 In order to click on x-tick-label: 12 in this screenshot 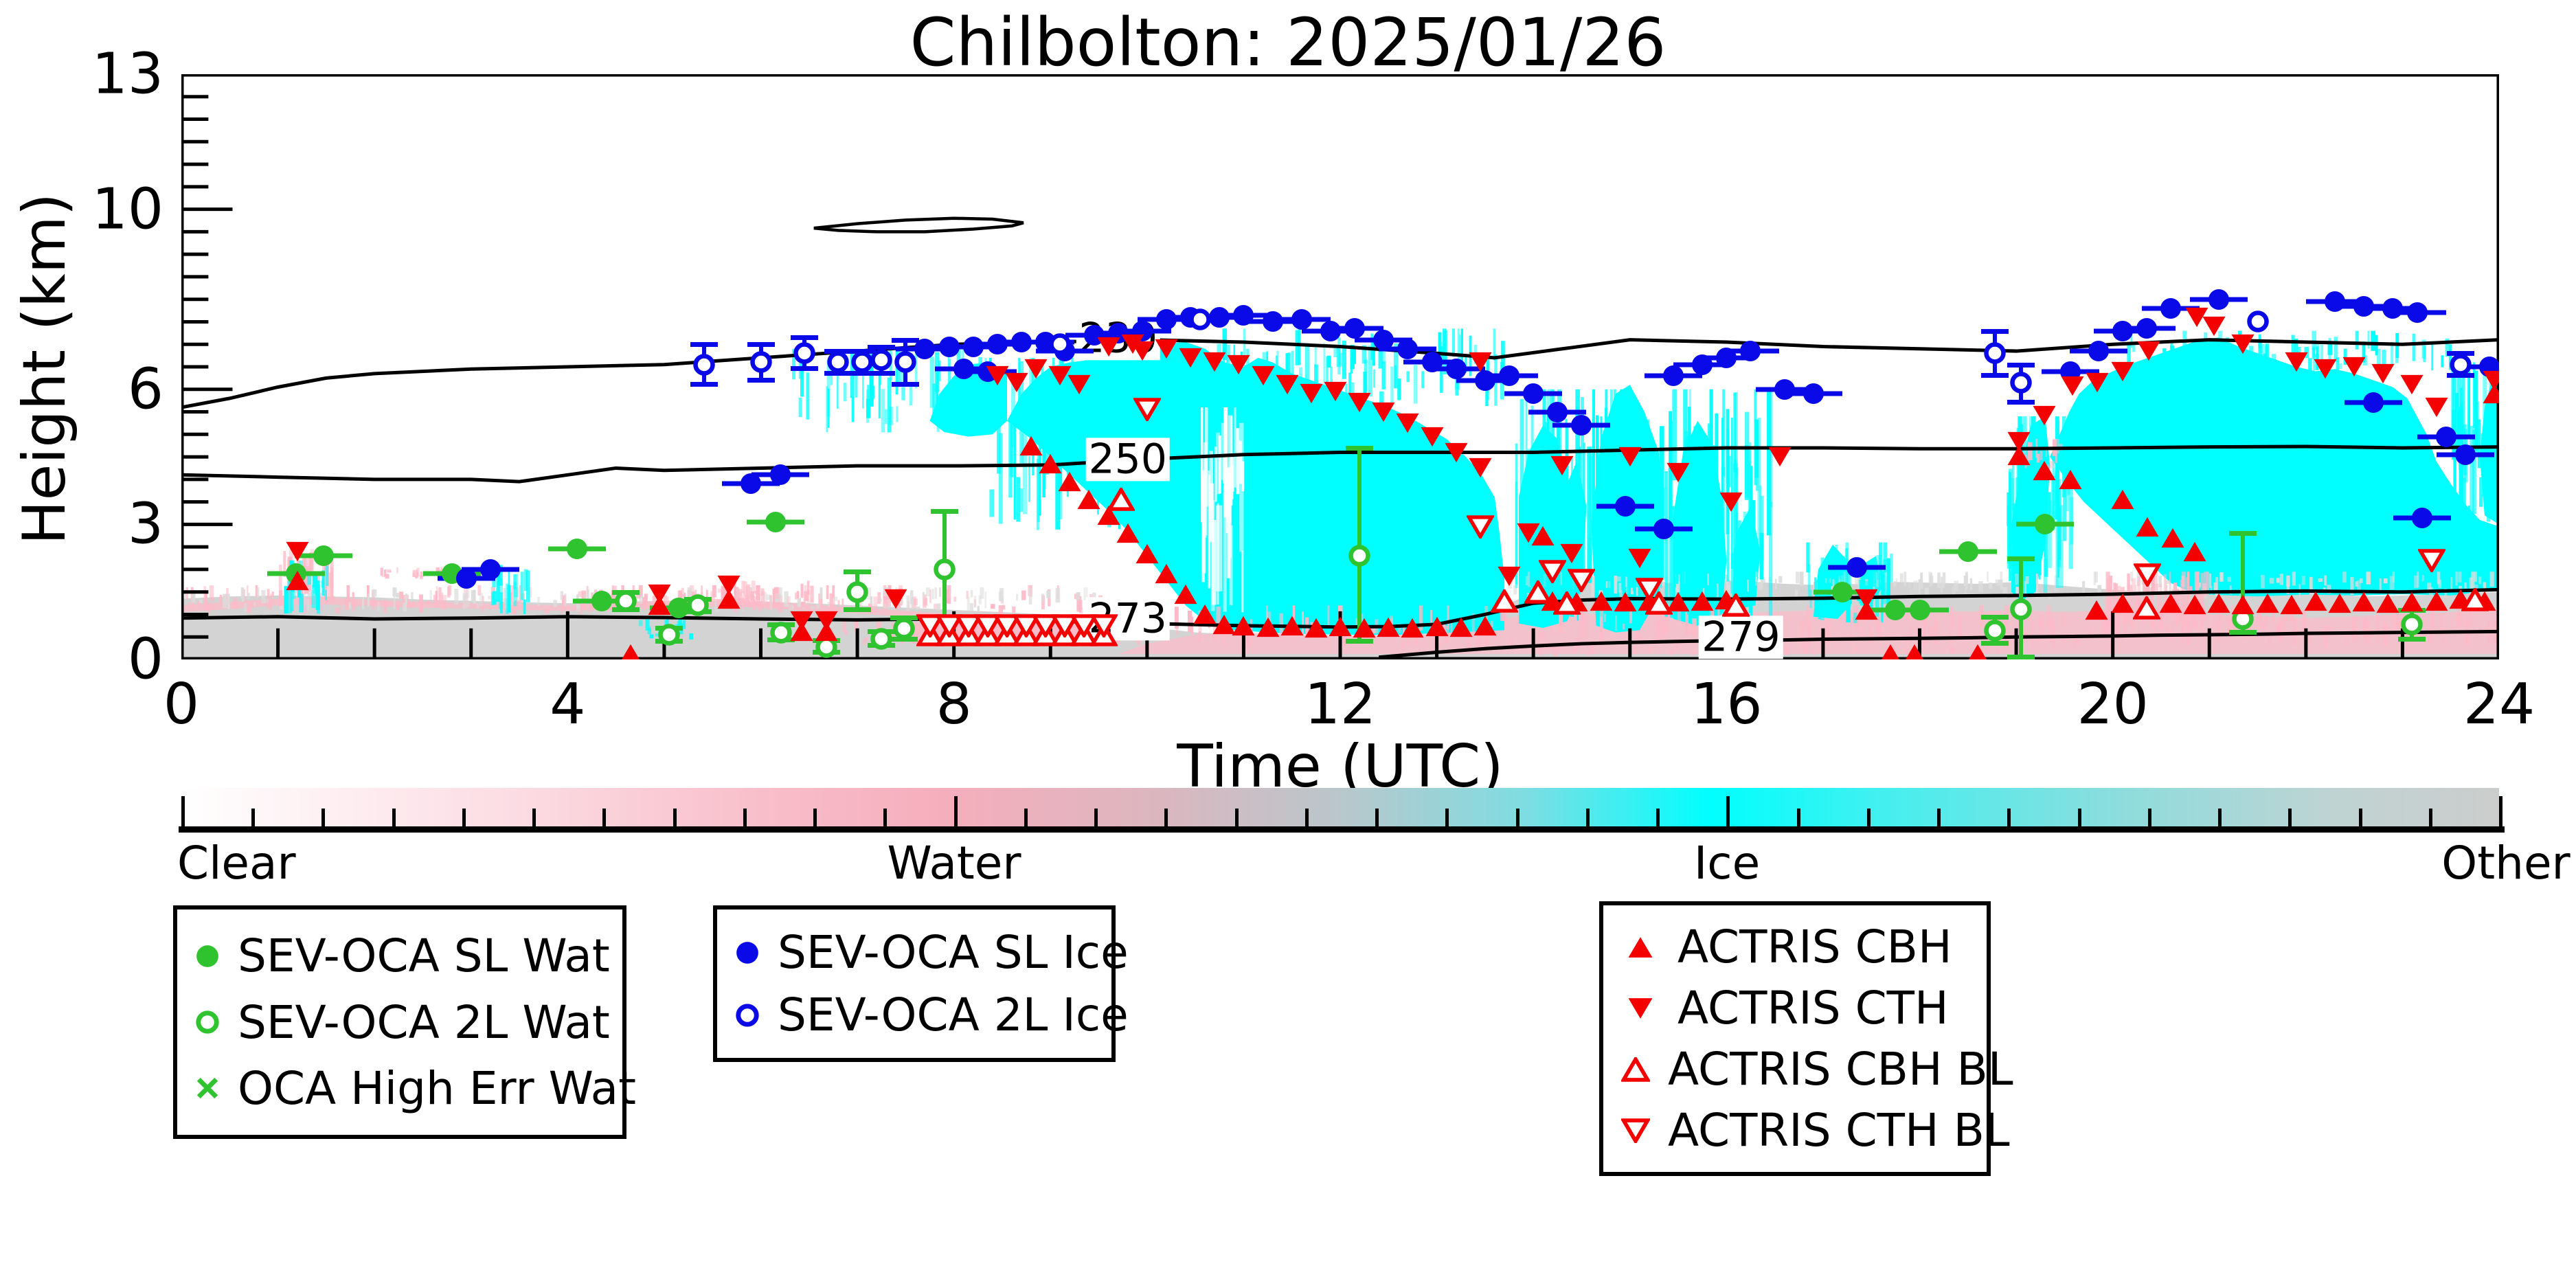, I will do `click(1340, 704)`.